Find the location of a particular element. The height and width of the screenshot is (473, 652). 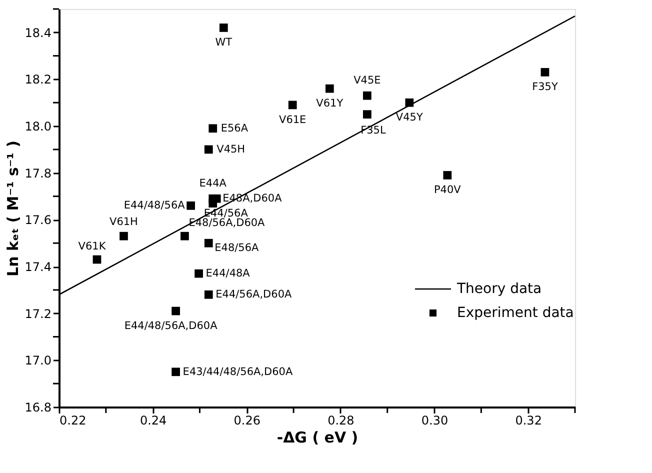

annotation: E44/48/56A is located at coordinates (155, 206).